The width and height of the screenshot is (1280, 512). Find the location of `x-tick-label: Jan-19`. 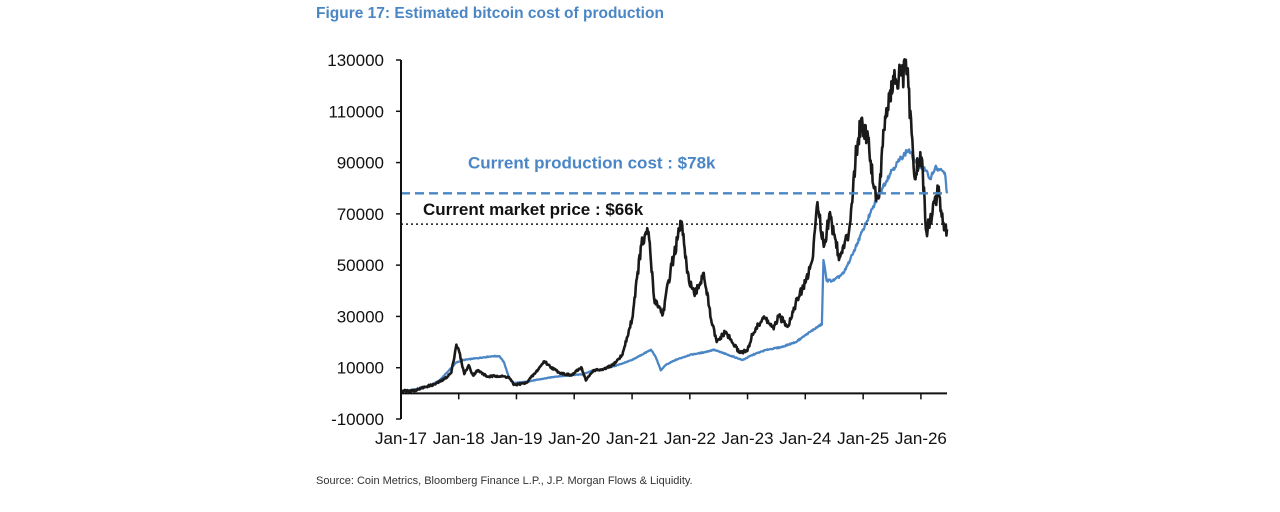

x-tick-label: Jan-19 is located at coordinates (516, 438).